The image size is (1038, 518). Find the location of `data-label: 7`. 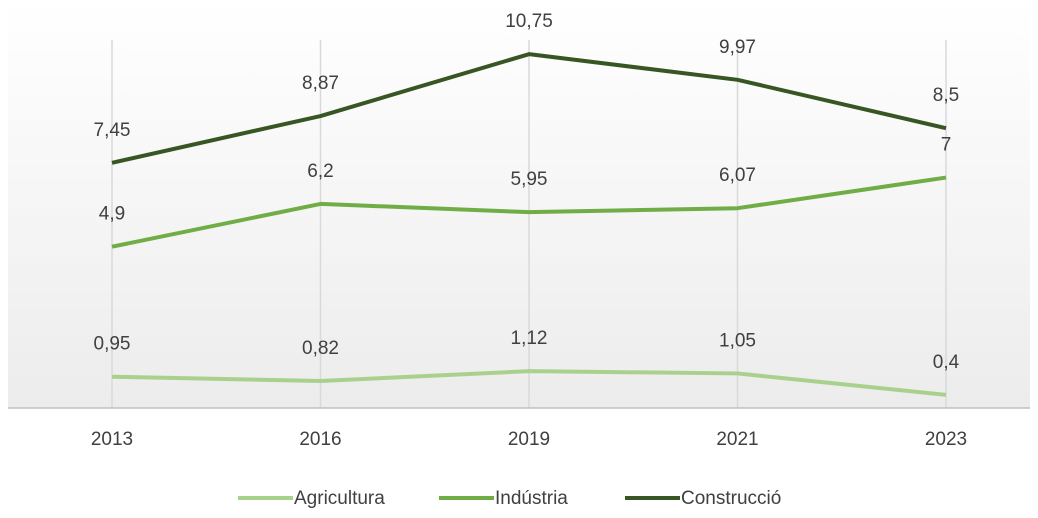

data-label: 7 is located at coordinates (946, 145).